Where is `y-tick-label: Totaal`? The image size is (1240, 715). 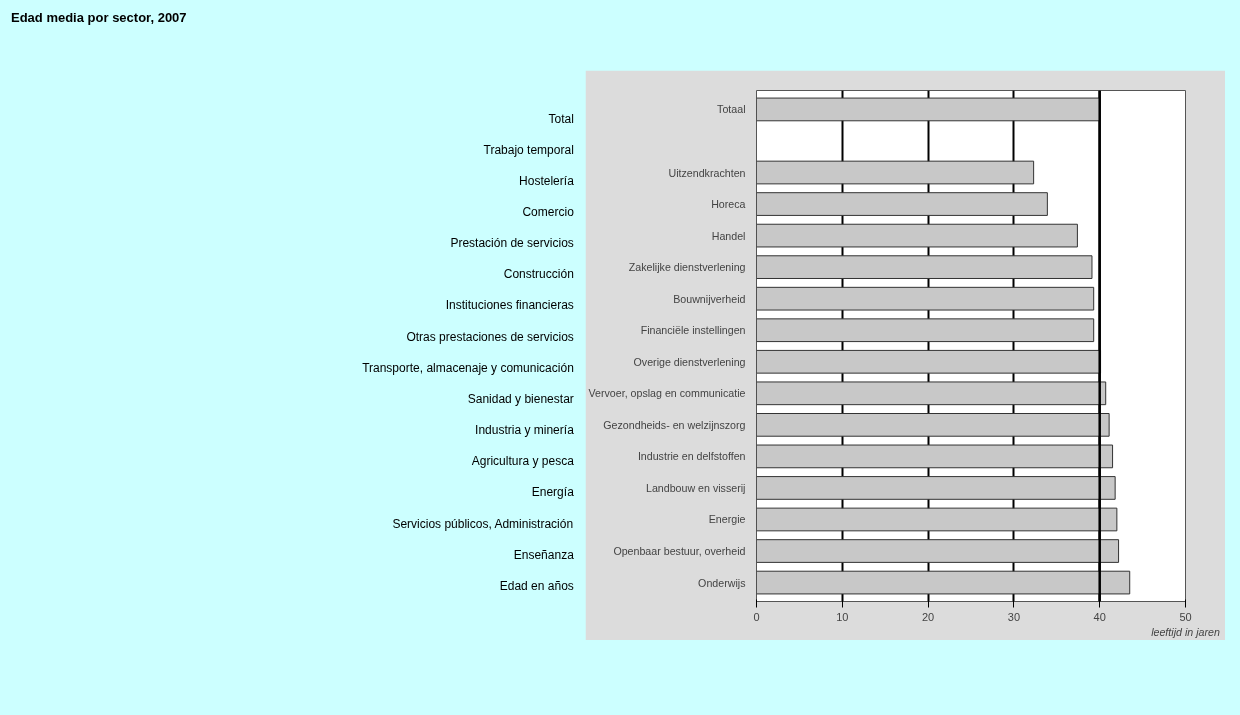 y-tick-label: Totaal is located at coordinates (731, 109).